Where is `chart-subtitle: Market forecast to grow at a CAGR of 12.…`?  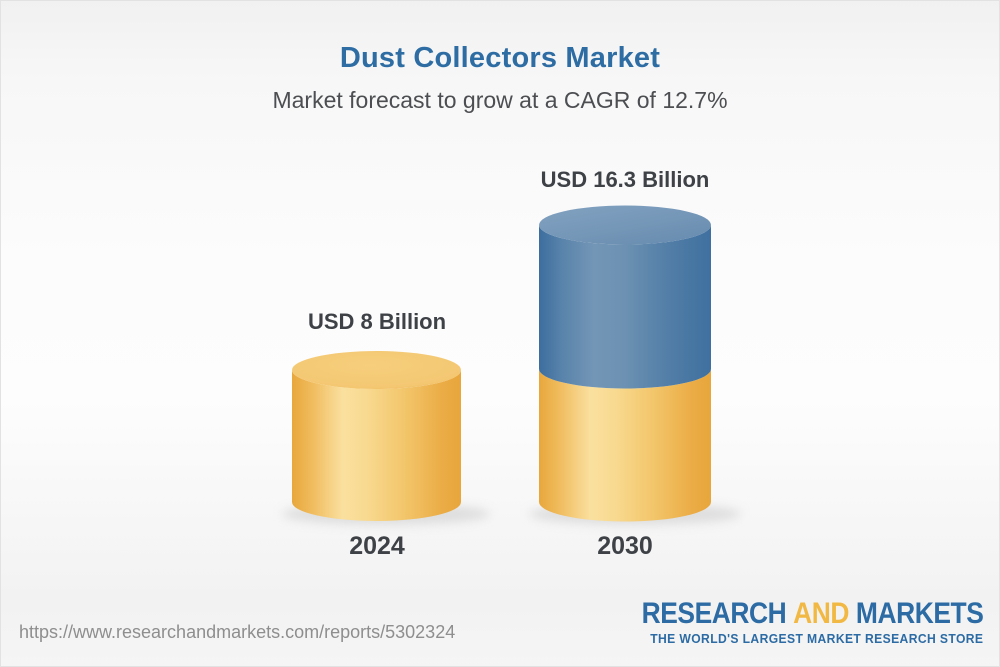 chart-subtitle: Market forecast to grow at a CAGR of 12.… is located at coordinates (500, 100).